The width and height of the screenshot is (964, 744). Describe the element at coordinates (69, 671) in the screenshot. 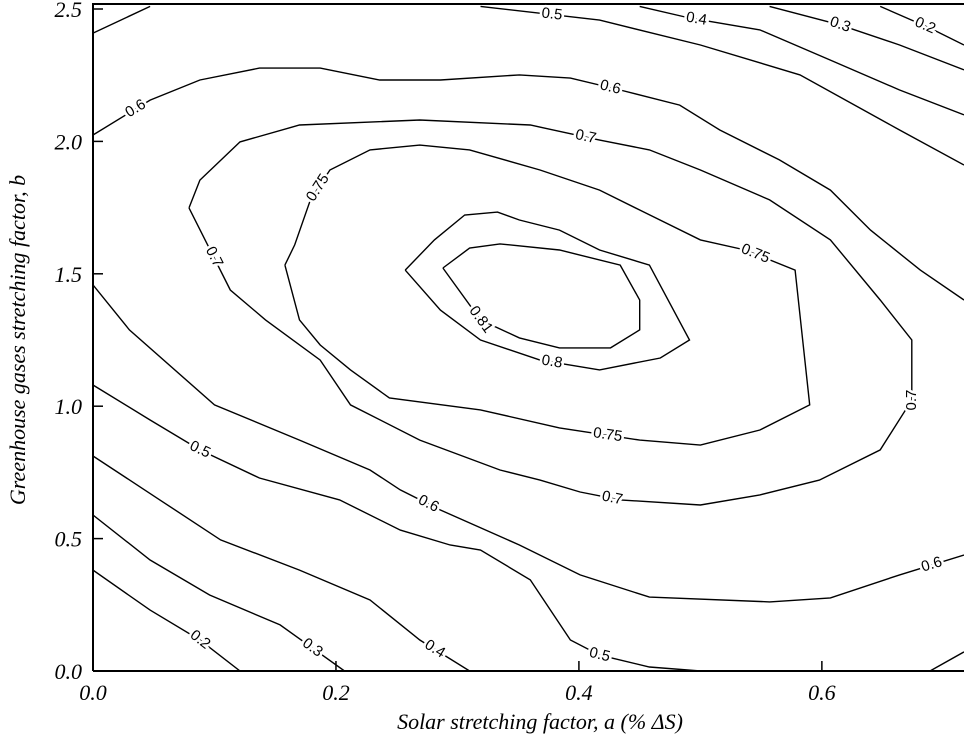

I see `y-tick-label: 0.0` at that location.